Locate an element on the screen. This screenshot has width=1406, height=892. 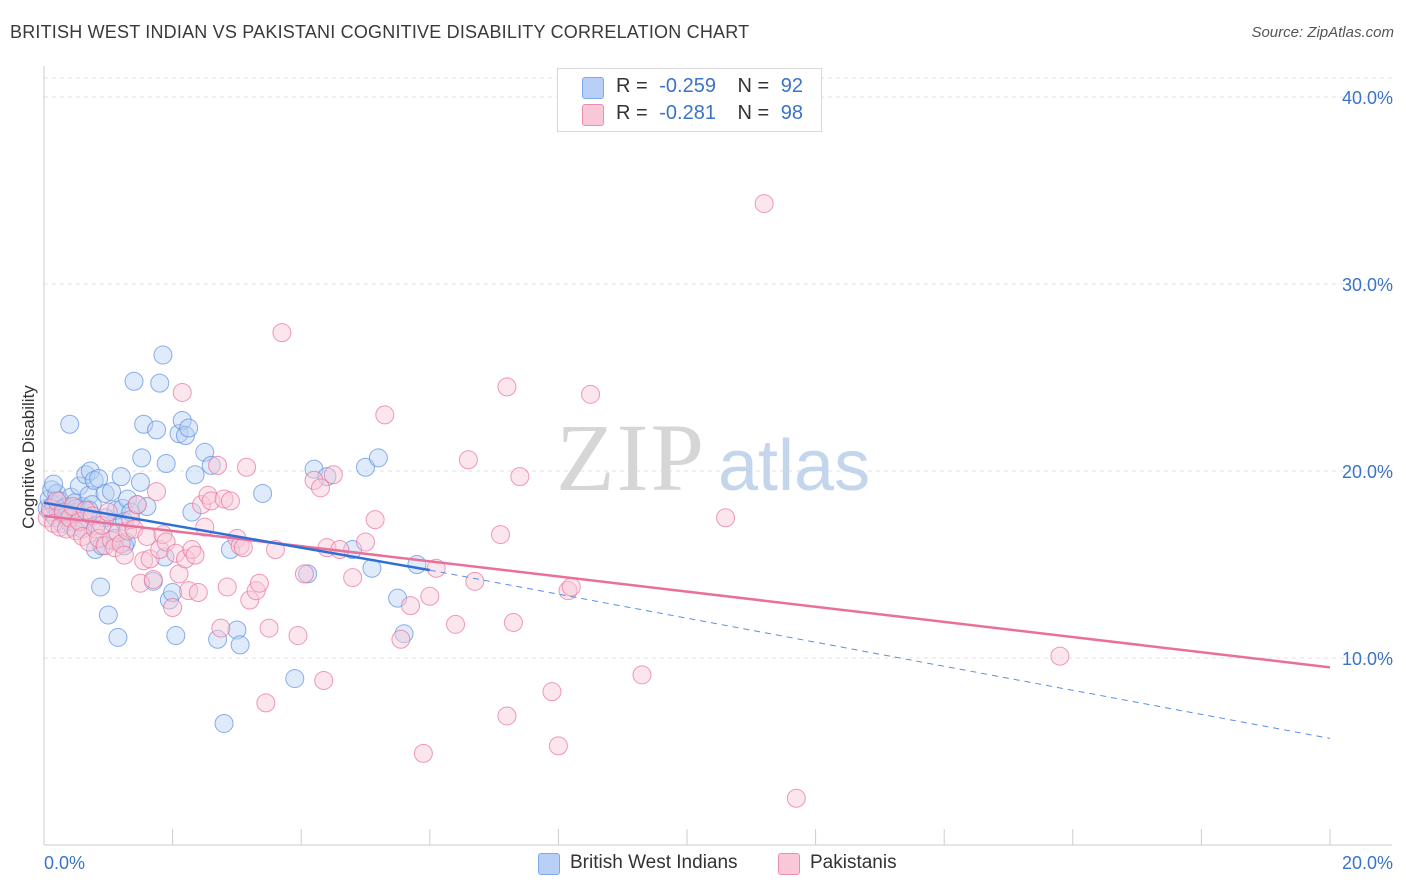
x-tick-label: 20.0% is located at coordinates (1367, 863).